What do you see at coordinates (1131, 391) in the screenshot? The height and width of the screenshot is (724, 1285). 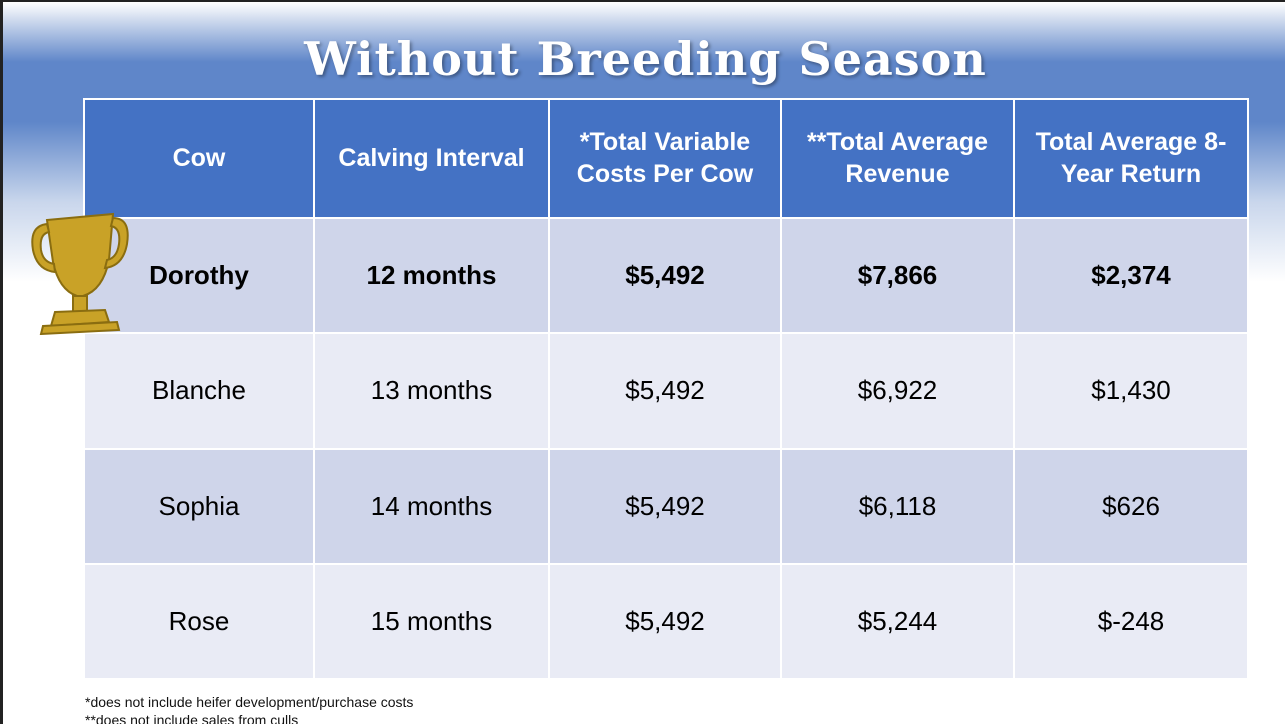 I see `table-cell: $1,430` at bounding box center [1131, 391].